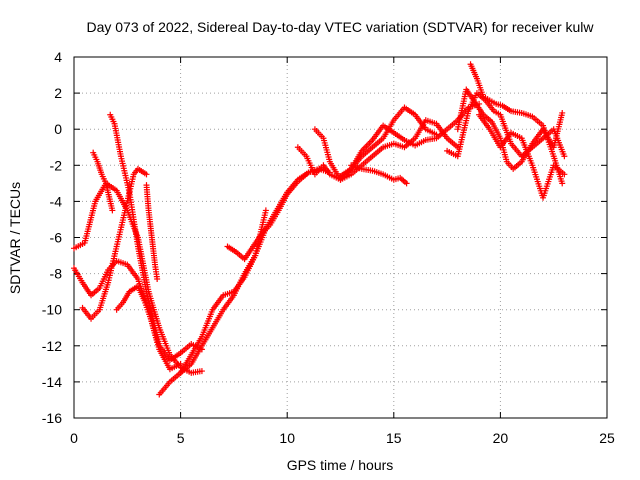  I want to click on x-axis-label: GPS time / hours, so click(340, 465).